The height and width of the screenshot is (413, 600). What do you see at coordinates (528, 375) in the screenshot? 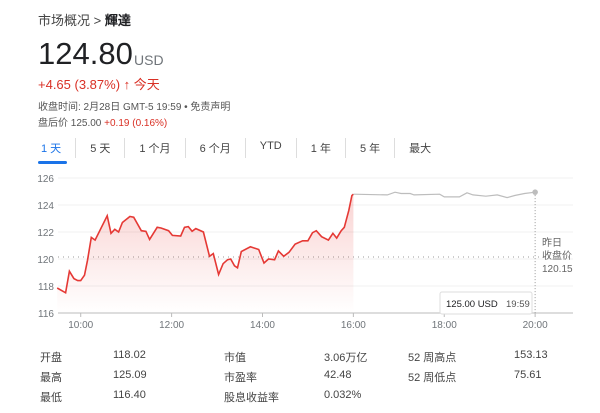
I see `stat-value-52w-low: 75.61` at bounding box center [528, 375].